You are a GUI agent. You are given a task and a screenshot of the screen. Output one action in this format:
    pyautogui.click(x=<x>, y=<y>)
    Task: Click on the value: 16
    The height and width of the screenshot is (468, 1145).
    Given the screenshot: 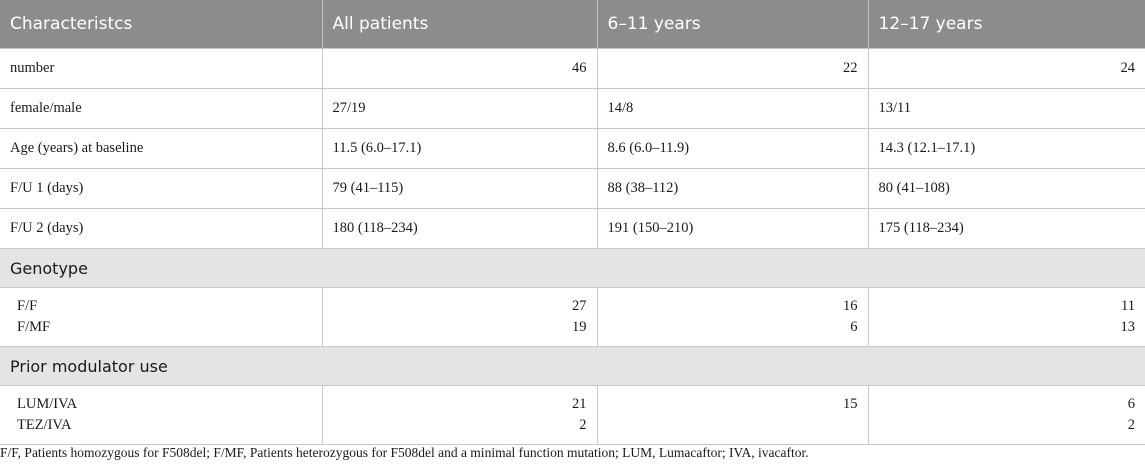 What is the action you would take?
    pyautogui.click(x=850, y=306)
    